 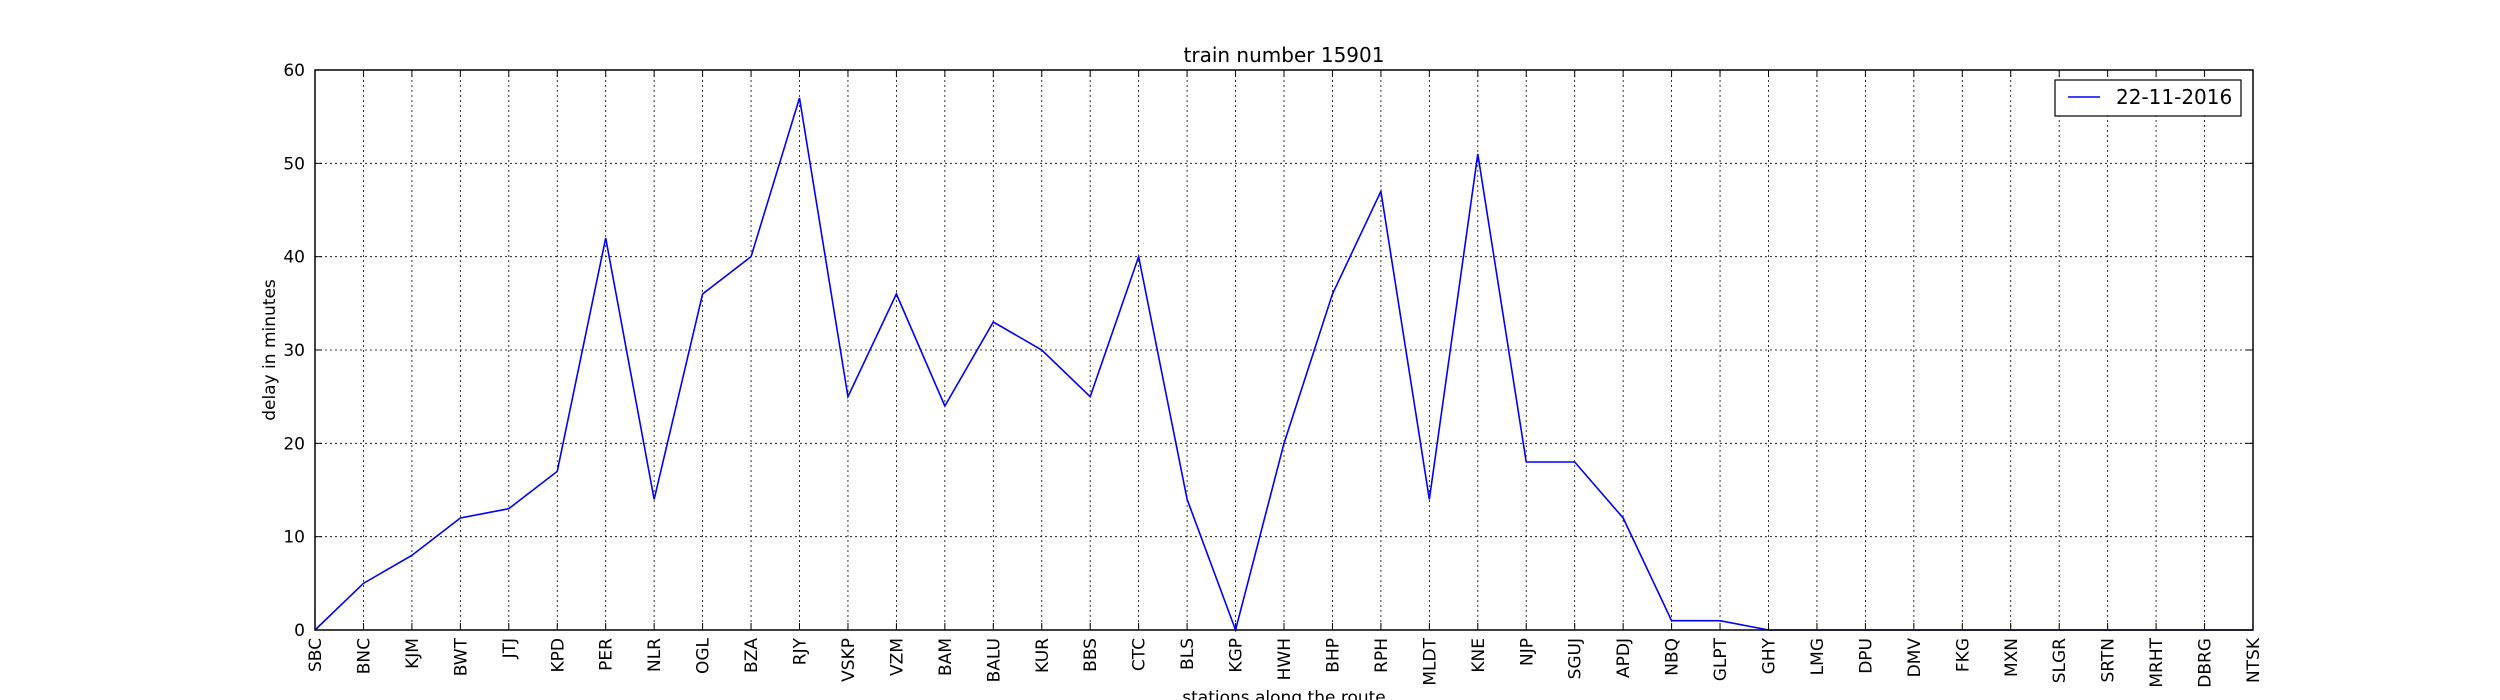 What do you see at coordinates (1140, 654) in the screenshot?
I see `x-tick-label: CTC` at bounding box center [1140, 654].